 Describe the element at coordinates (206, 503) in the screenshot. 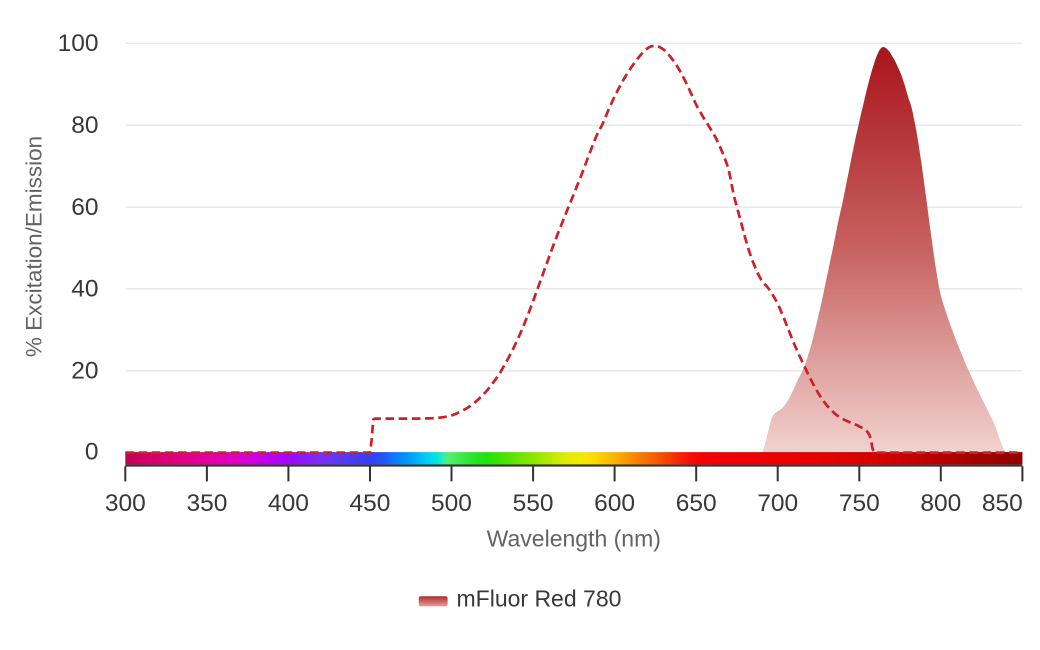

I see `svg-text: 350` at that location.